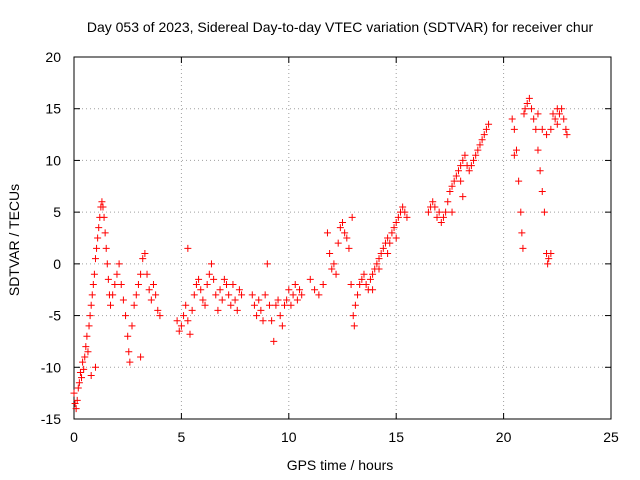 This screenshot has height=480, width=640. Describe the element at coordinates (14, 240) in the screenshot. I see `y-axis-label: SDTVAR / TECUs` at that location.